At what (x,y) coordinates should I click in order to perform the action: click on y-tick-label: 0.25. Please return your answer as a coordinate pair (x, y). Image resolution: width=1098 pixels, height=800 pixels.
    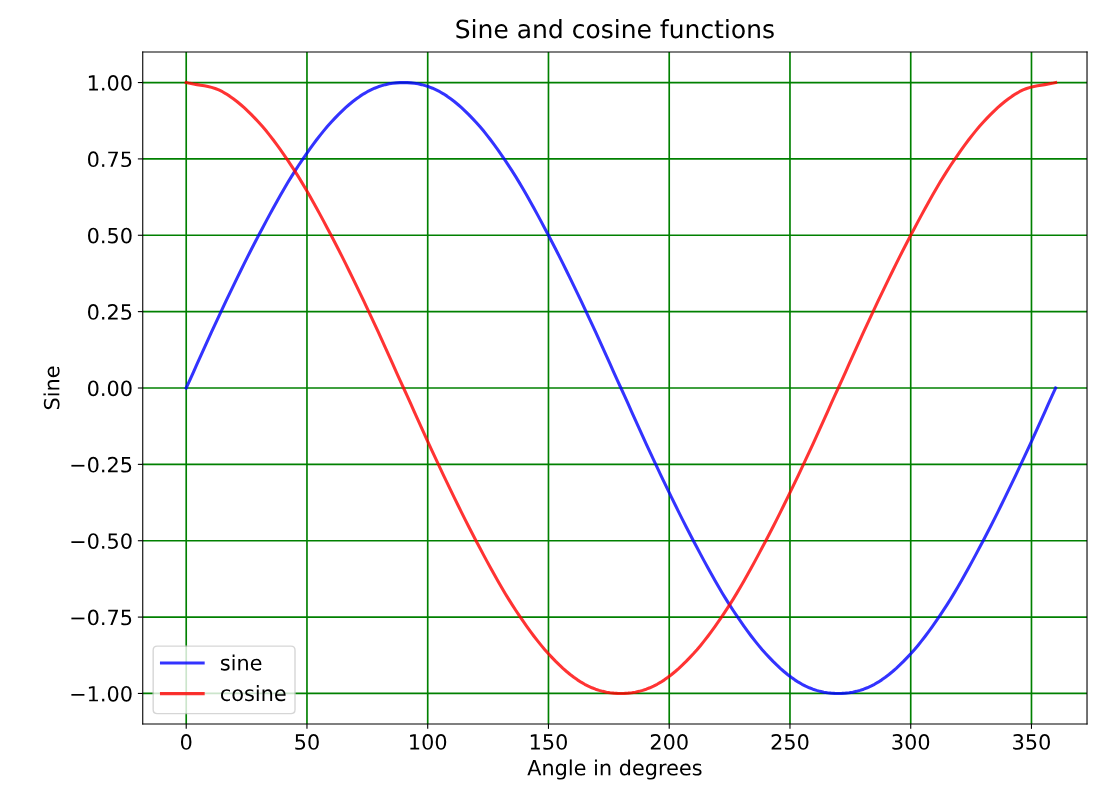
    Looking at the image, I should click on (110, 312).